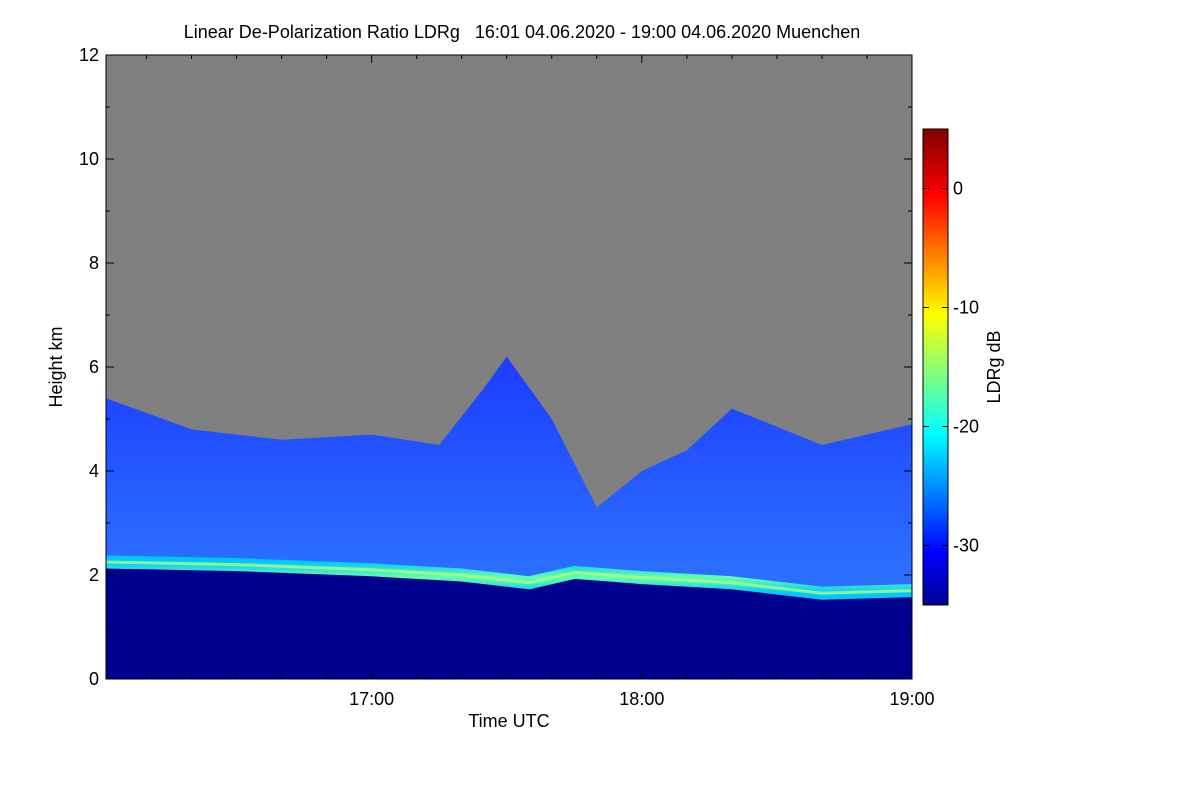  Describe the element at coordinates (911, 699) in the screenshot. I see `x-tick-label: 19:00` at that location.